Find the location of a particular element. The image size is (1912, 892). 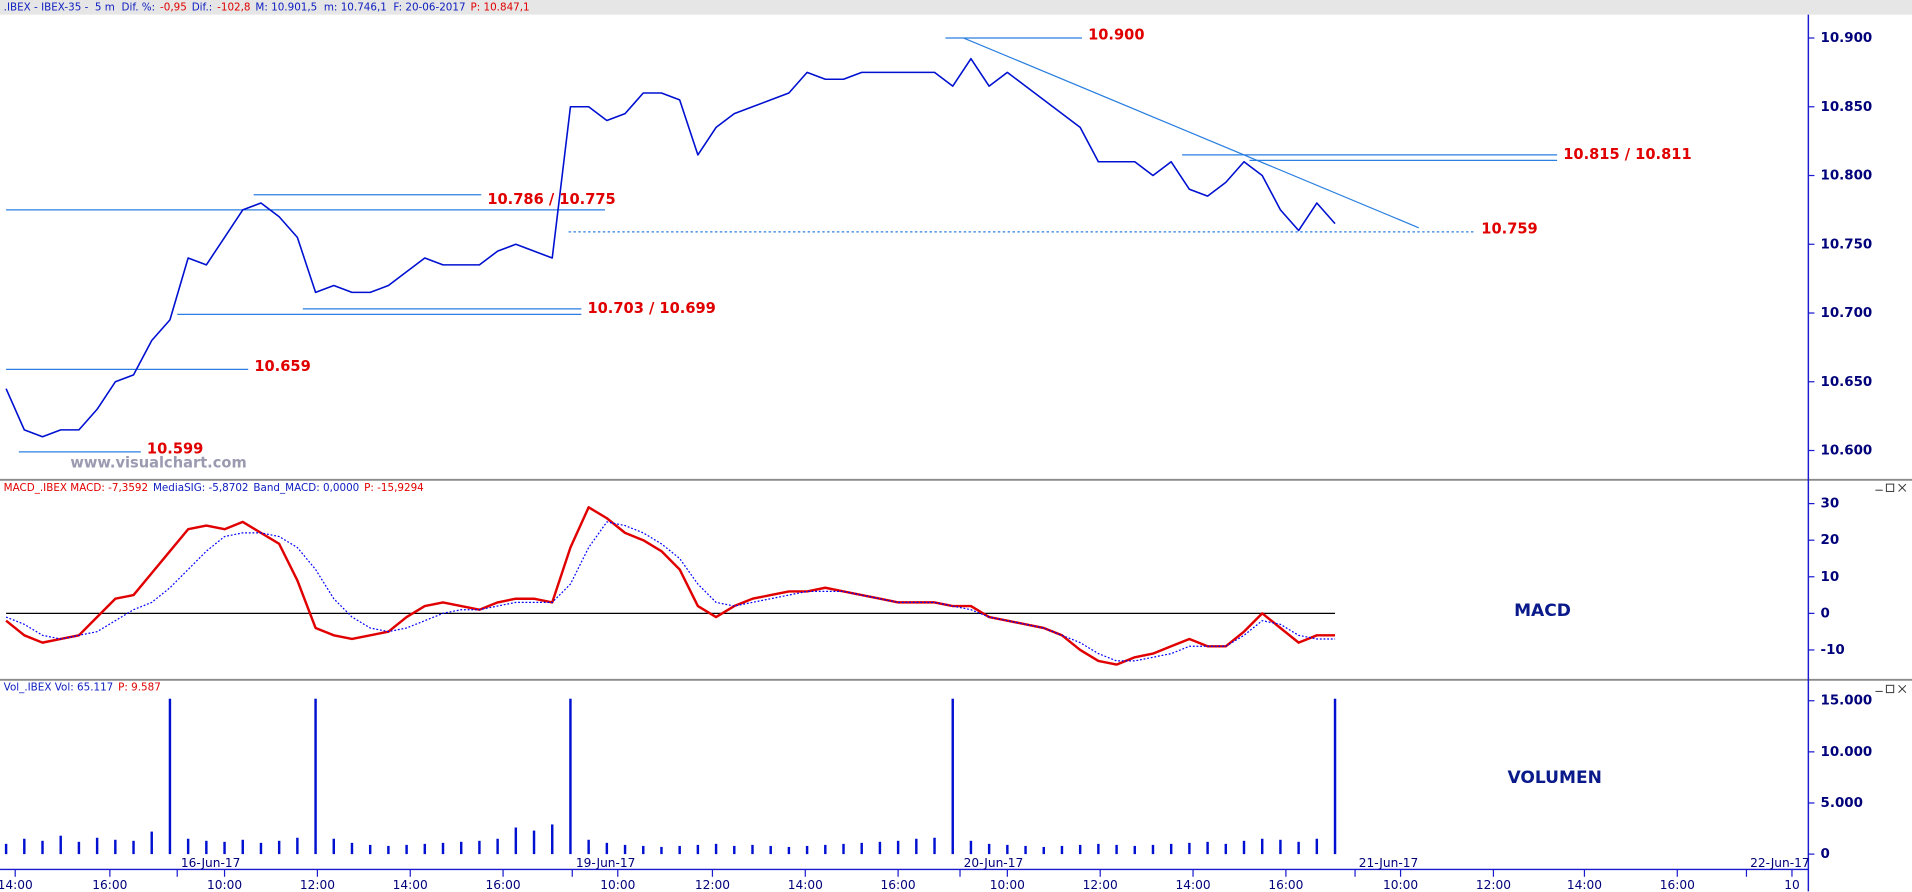

header-part: Dif.: is located at coordinates (202, 7).